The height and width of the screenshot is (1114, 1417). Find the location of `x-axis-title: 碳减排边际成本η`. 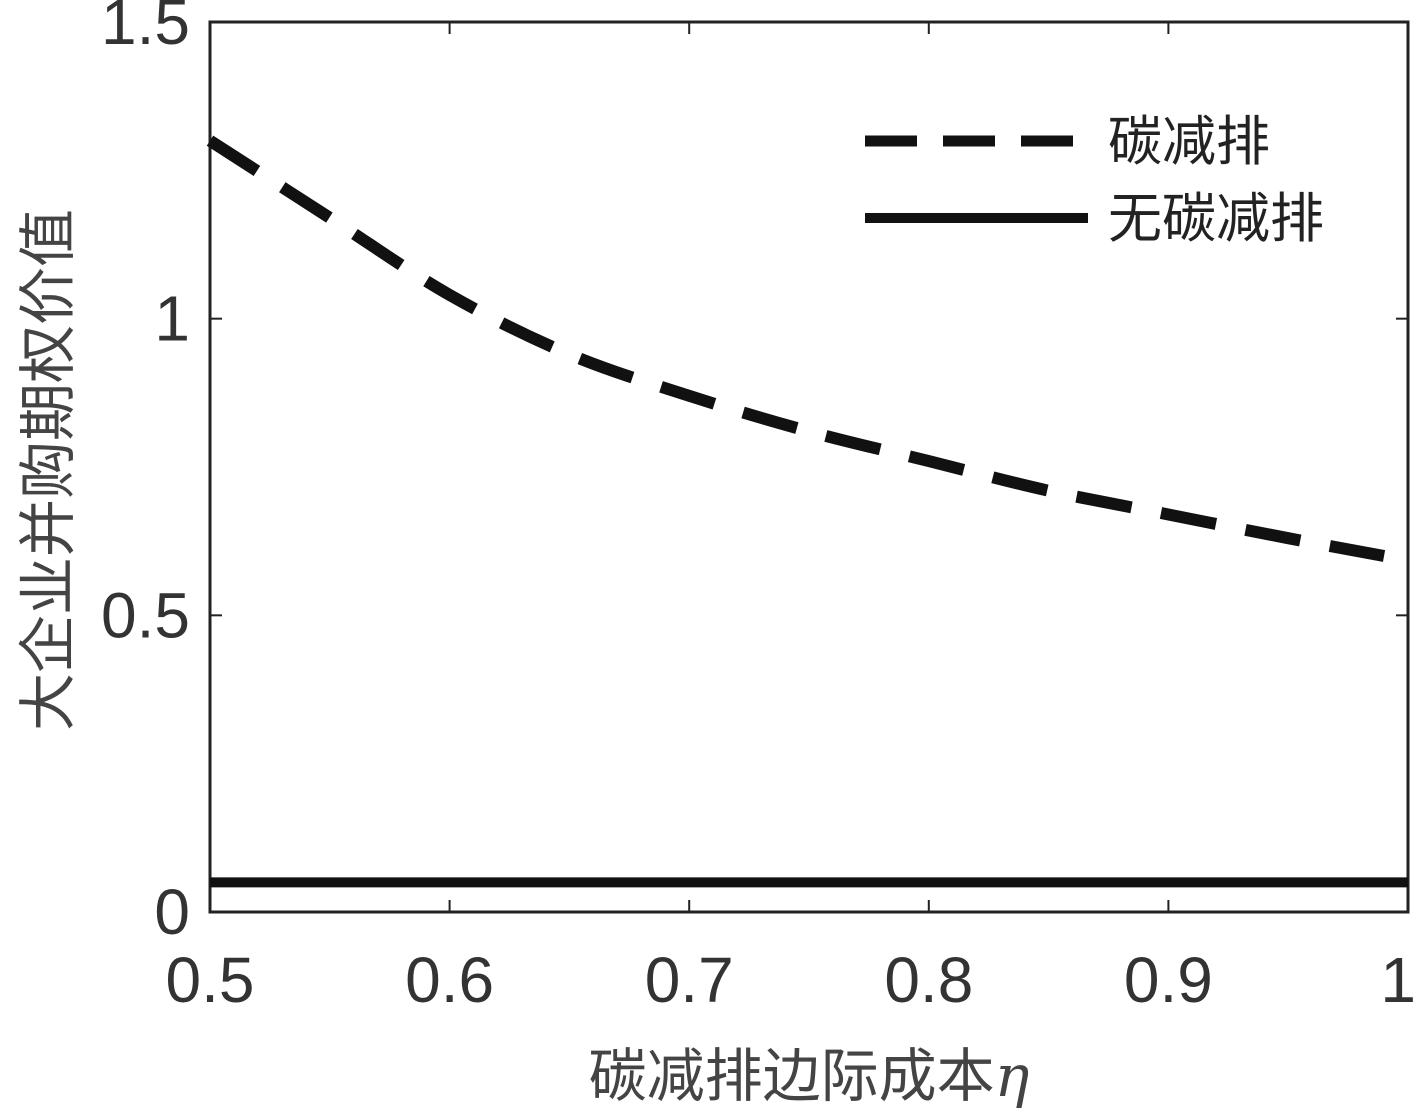

x-axis-title: 碳减排边际成本η is located at coordinates (809, 1076).